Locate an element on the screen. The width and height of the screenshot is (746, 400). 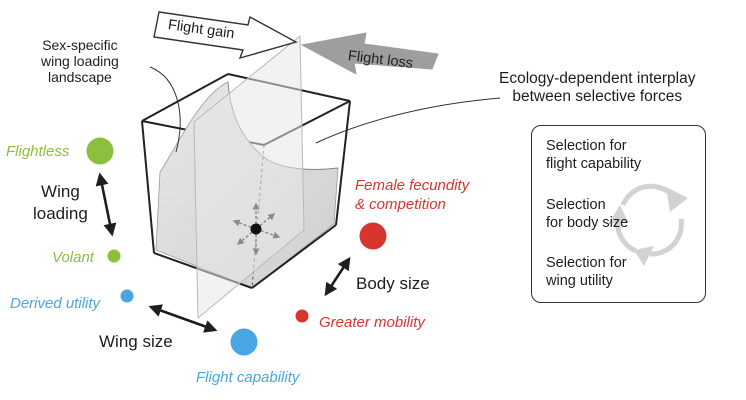
greater-mobility-dot is located at coordinates (302, 316).